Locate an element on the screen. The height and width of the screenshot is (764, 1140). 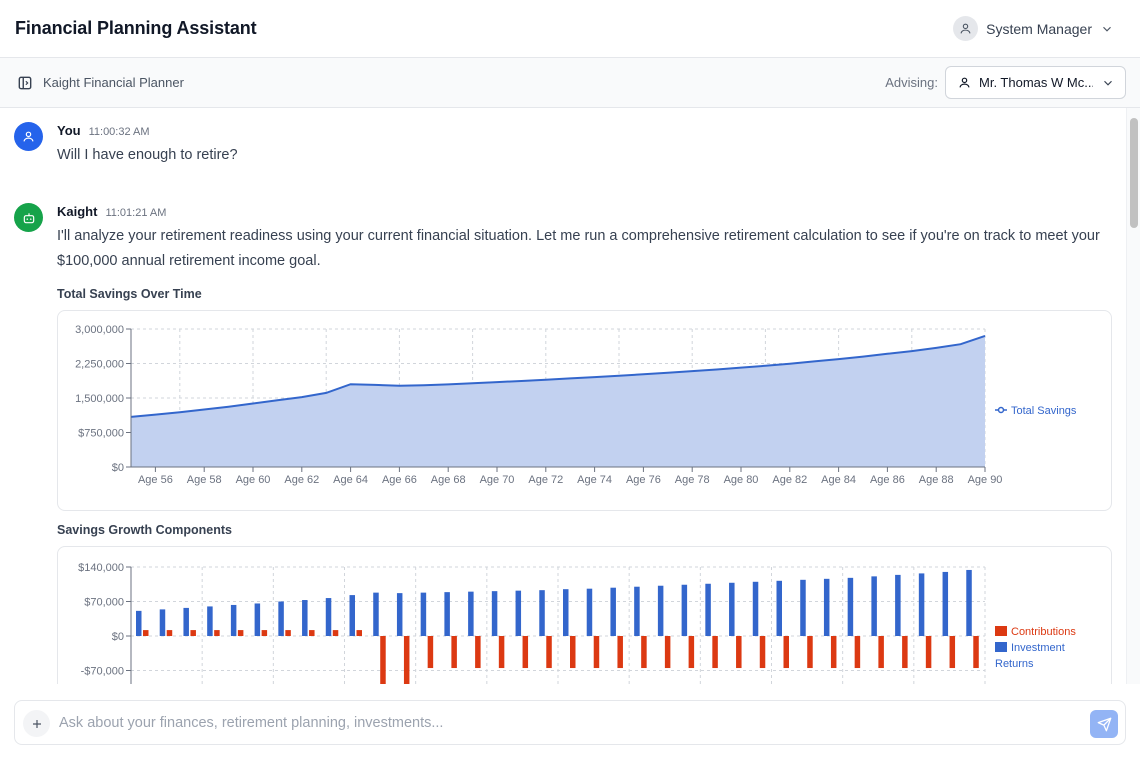
x-tick-label: Age 82 is located at coordinates (789, 480).